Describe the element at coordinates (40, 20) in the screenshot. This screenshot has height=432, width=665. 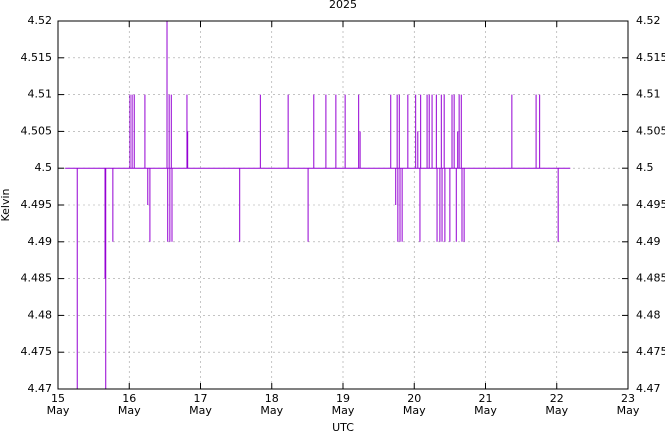
I see `y-tick-label: 4.52` at that location.